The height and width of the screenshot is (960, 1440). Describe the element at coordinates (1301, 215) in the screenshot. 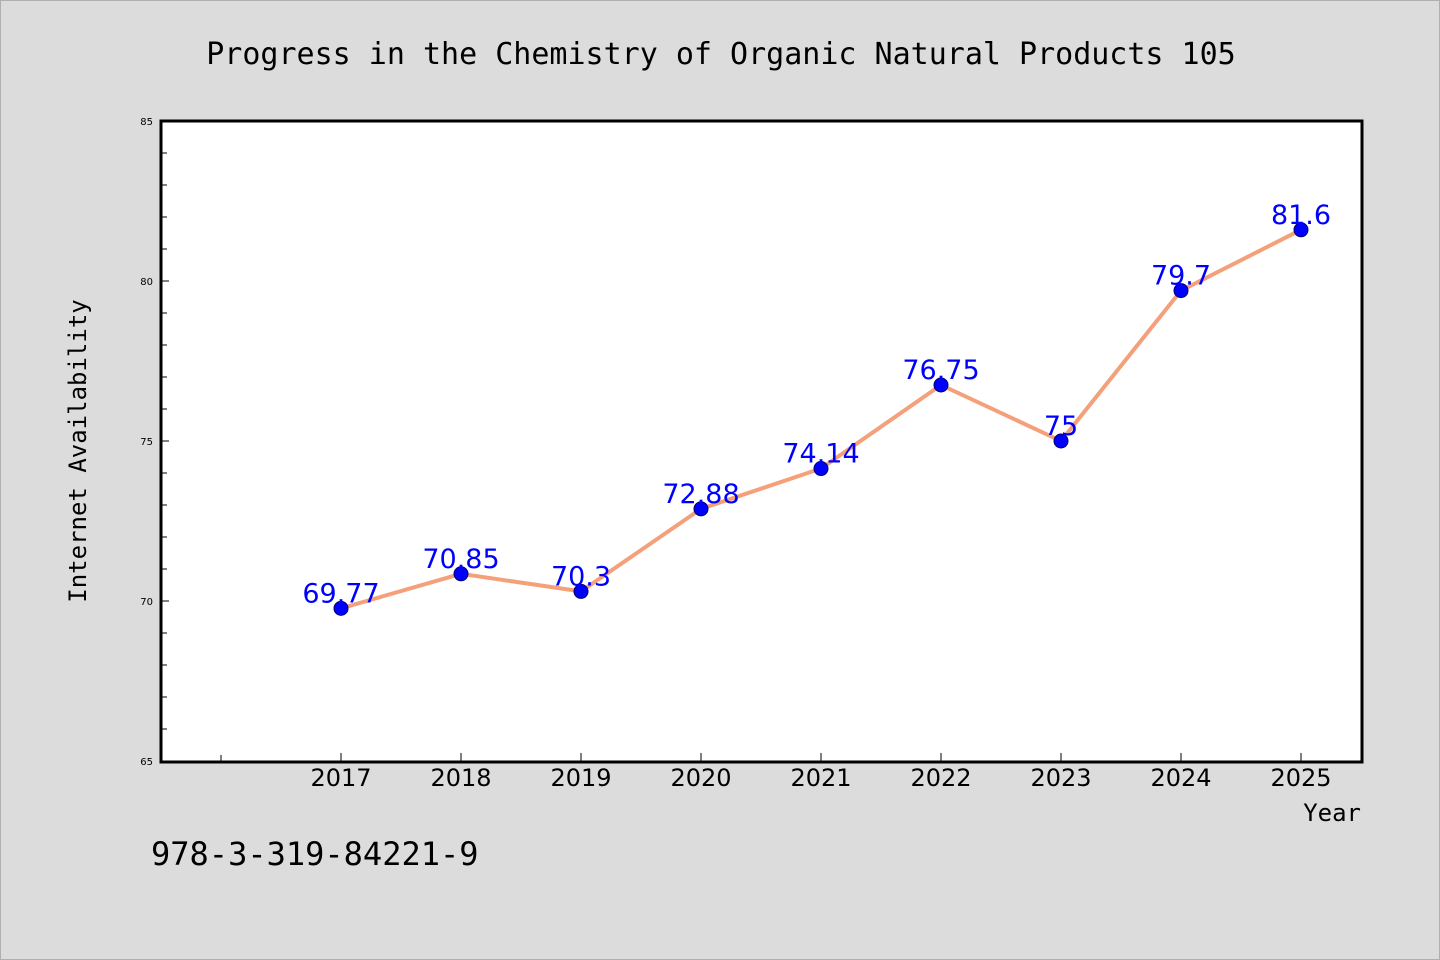

I see `data-label: 81.6` at that location.